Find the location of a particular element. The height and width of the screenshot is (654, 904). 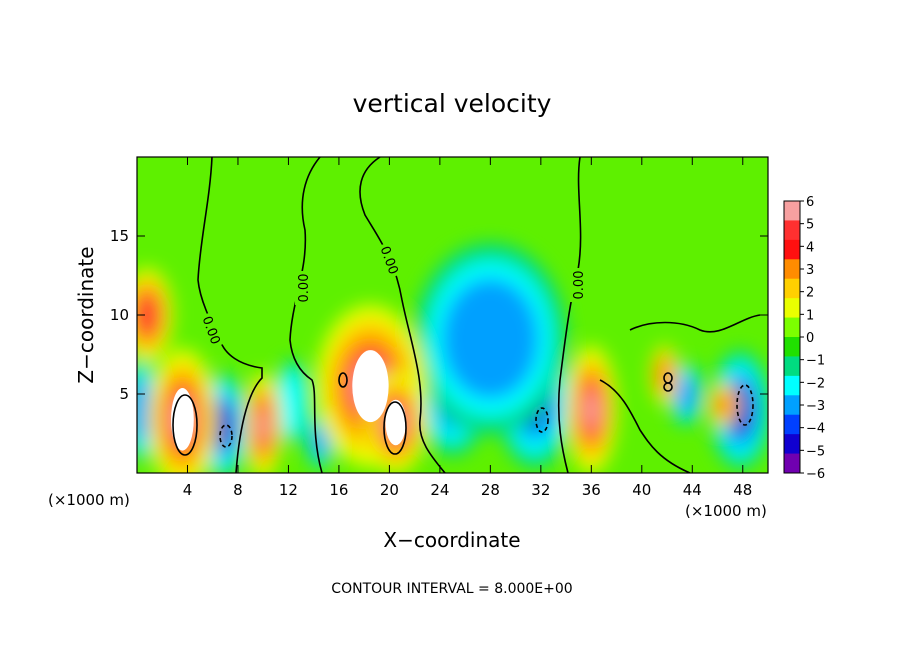

x-tick-label: 28 is located at coordinates (490, 490).